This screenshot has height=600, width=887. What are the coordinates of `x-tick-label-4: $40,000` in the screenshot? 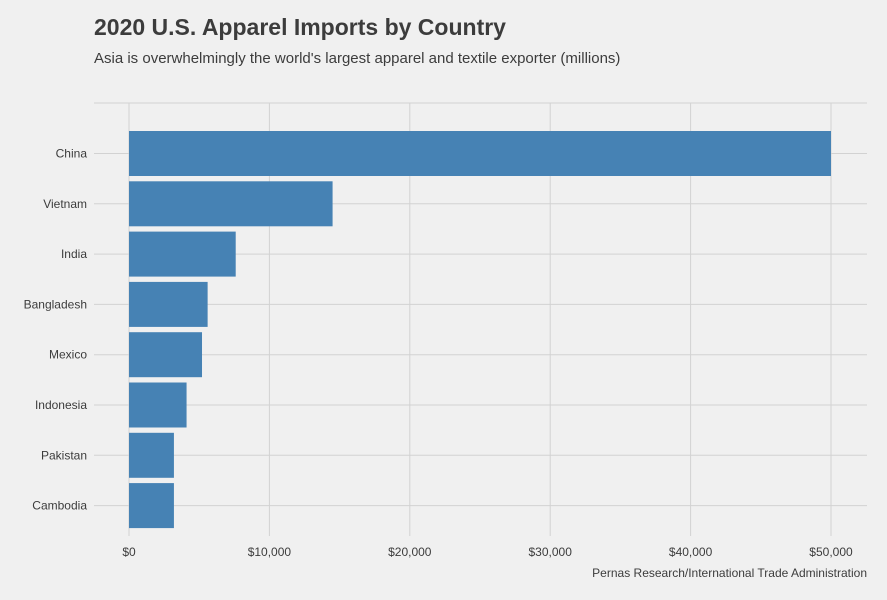 It's located at (691, 552).